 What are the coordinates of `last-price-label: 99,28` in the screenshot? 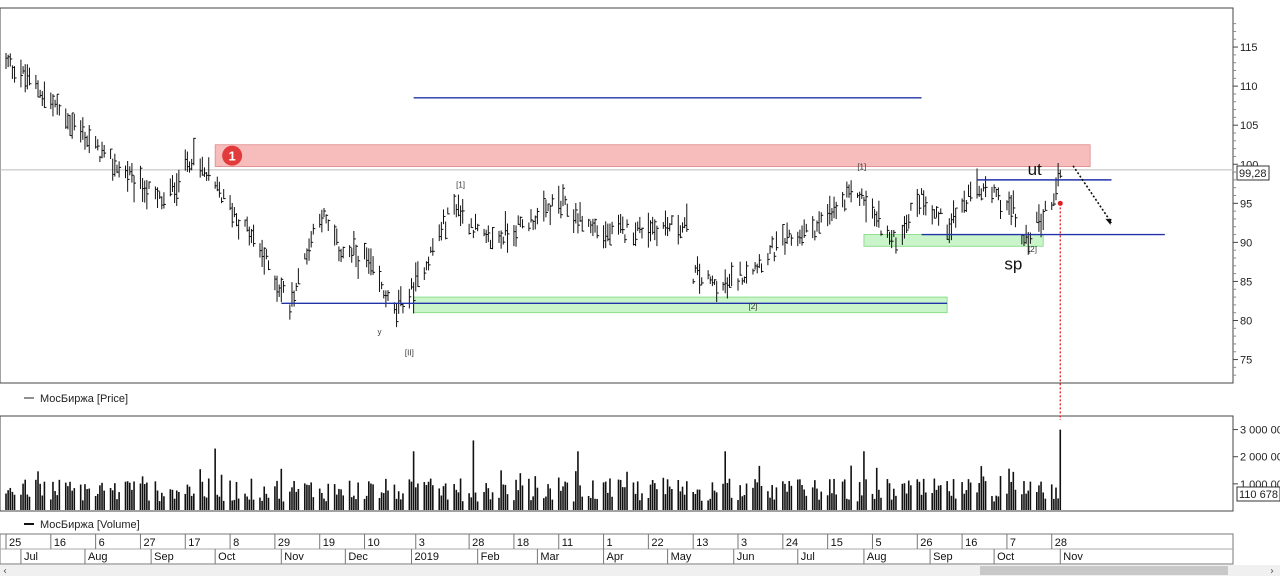 It's located at (1253, 174).